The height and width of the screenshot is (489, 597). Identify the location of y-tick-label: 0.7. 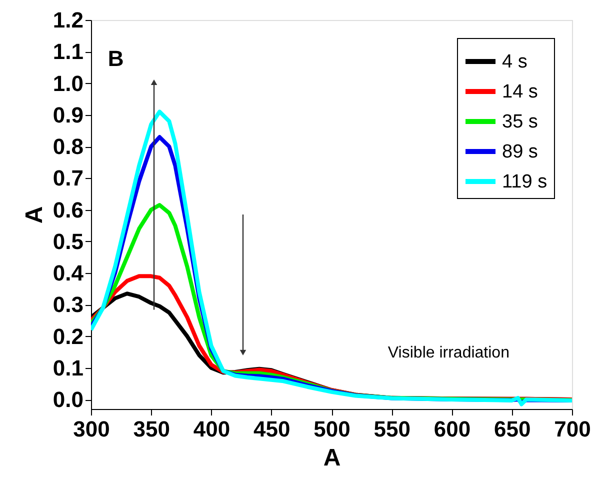
(68, 178).